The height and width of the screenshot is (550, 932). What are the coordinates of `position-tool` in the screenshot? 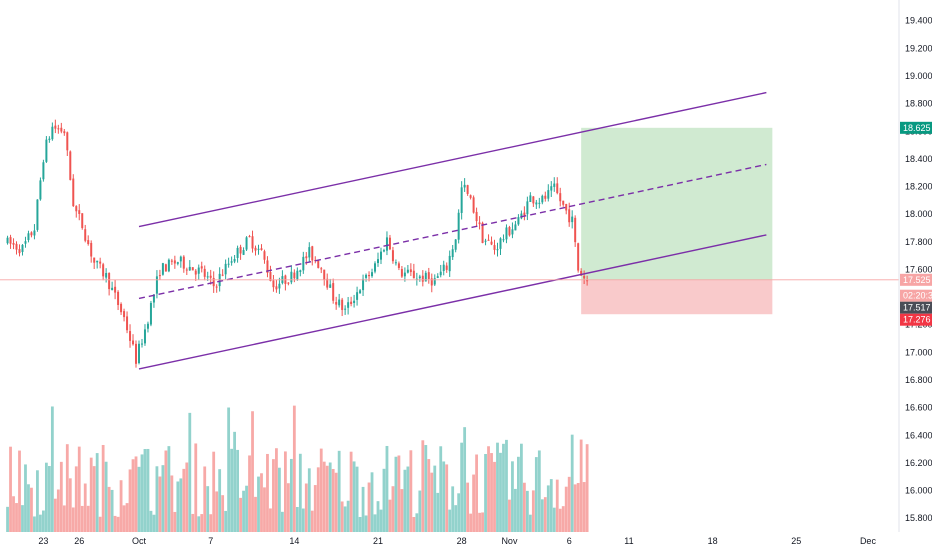 It's located at (677, 221).